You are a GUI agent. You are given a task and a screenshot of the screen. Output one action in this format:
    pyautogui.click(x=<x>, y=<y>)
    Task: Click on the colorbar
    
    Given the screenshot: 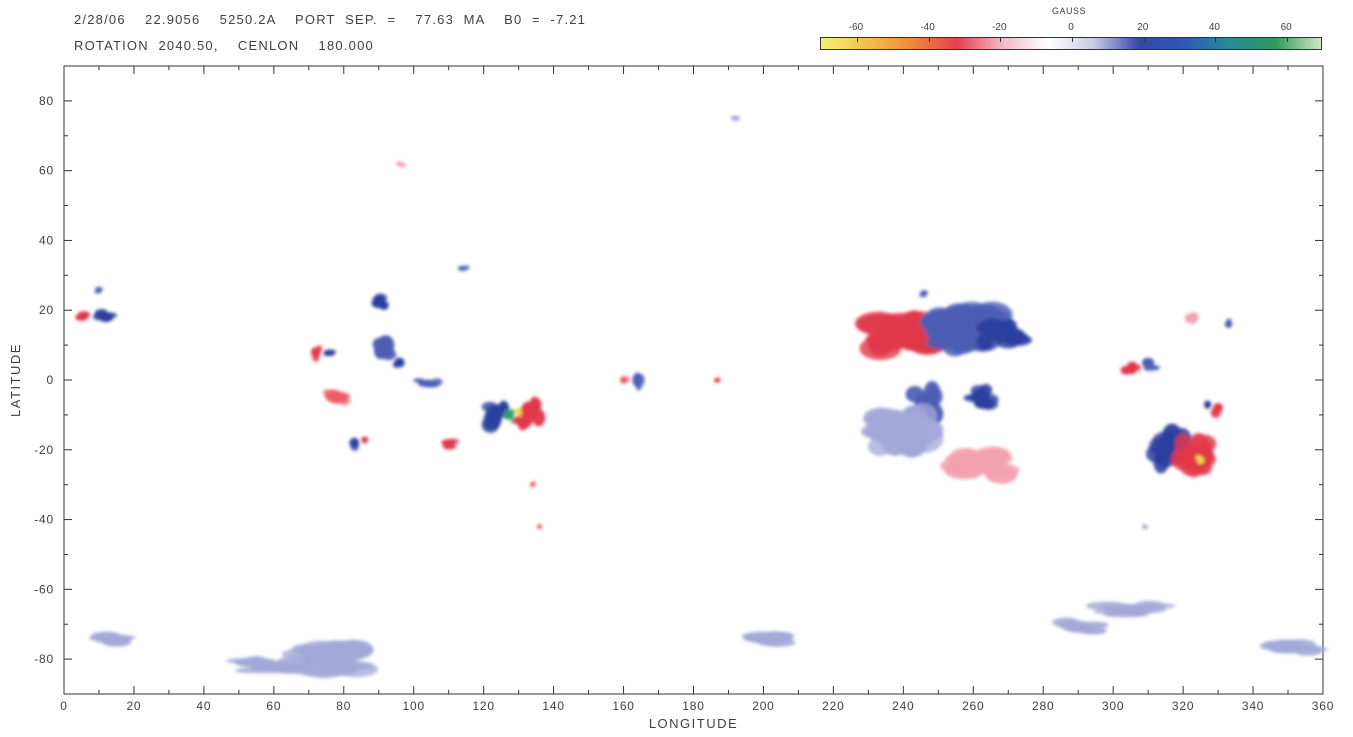 What is the action you would take?
    pyautogui.click(x=1071, y=43)
    